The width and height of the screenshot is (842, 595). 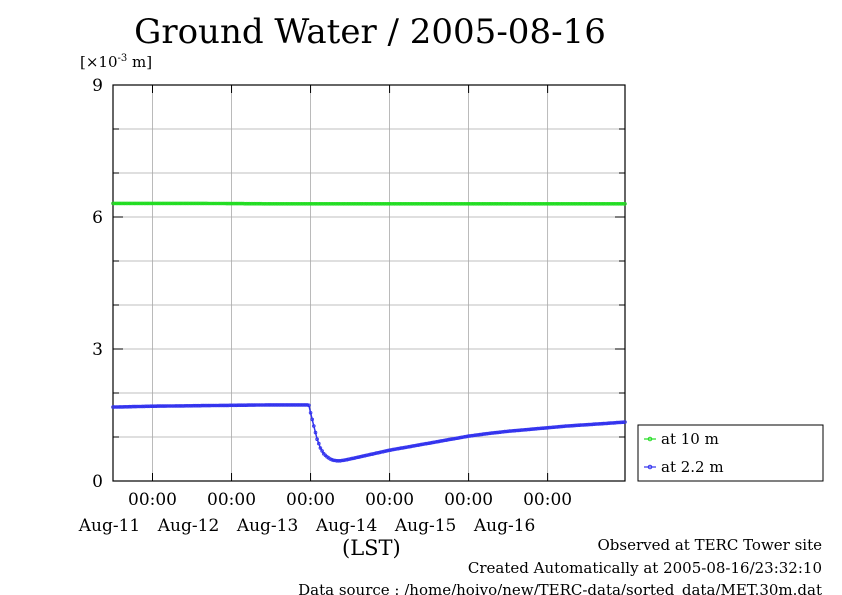 What do you see at coordinates (690, 439) in the screenshot?
I see `legend-label: at 10 m` at bounding box center [690, 439].